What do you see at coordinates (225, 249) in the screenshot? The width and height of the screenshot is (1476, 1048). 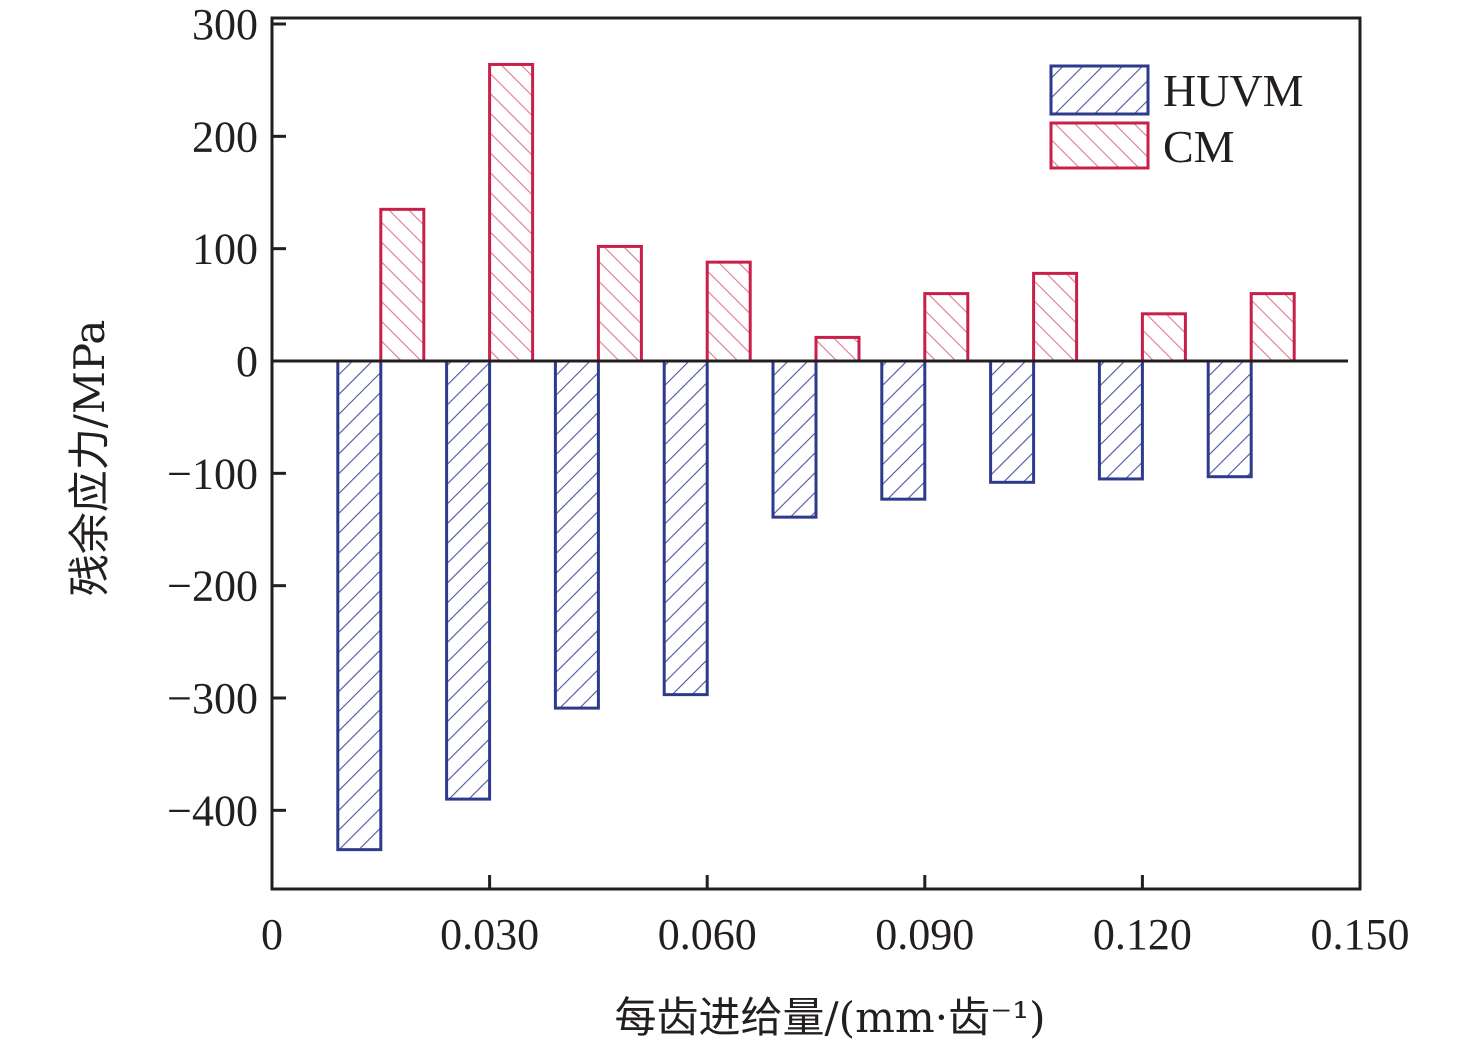 I see `y-tick-label: 100` at bounding box center [225, 249].